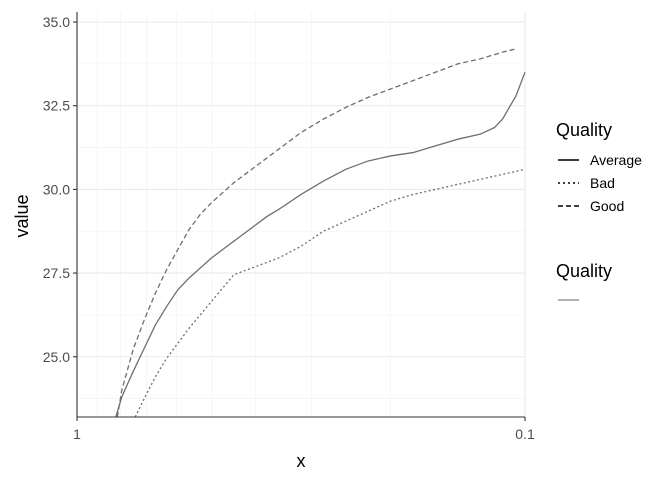 This screenshot has width=672, height=480. Describe the element at coordinates (56, 106) in the screenshot. I see `y-tick-label-3: 32.5` at that location.